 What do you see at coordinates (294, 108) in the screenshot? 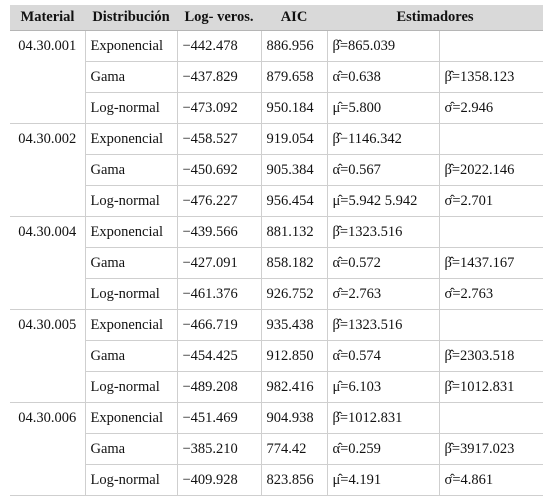
I see `cell-aic: 950.184` at bounding box center [294, 108].